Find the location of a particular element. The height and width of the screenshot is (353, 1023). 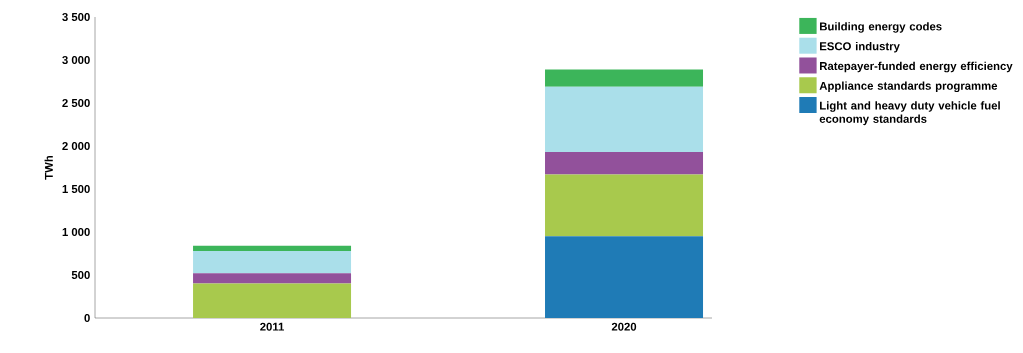

y-tick-label: 1 500 is located at coordinates (76, 189).